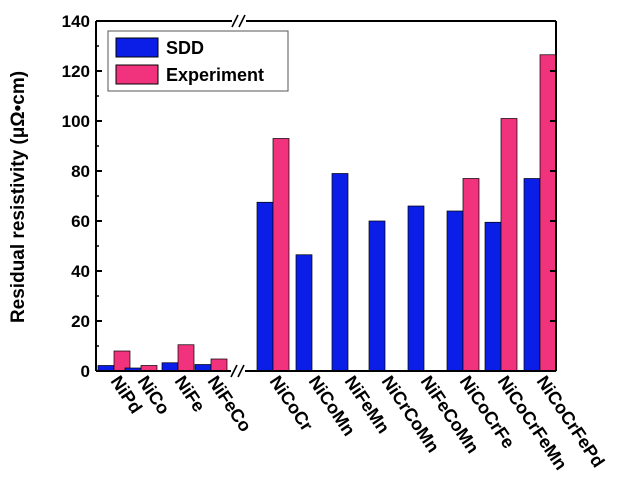 This screenshot has height=490, width=619. Describe the element at coordinates (80, 221) in the screenshot. I see `y-tick-label-60: 60` at that location.